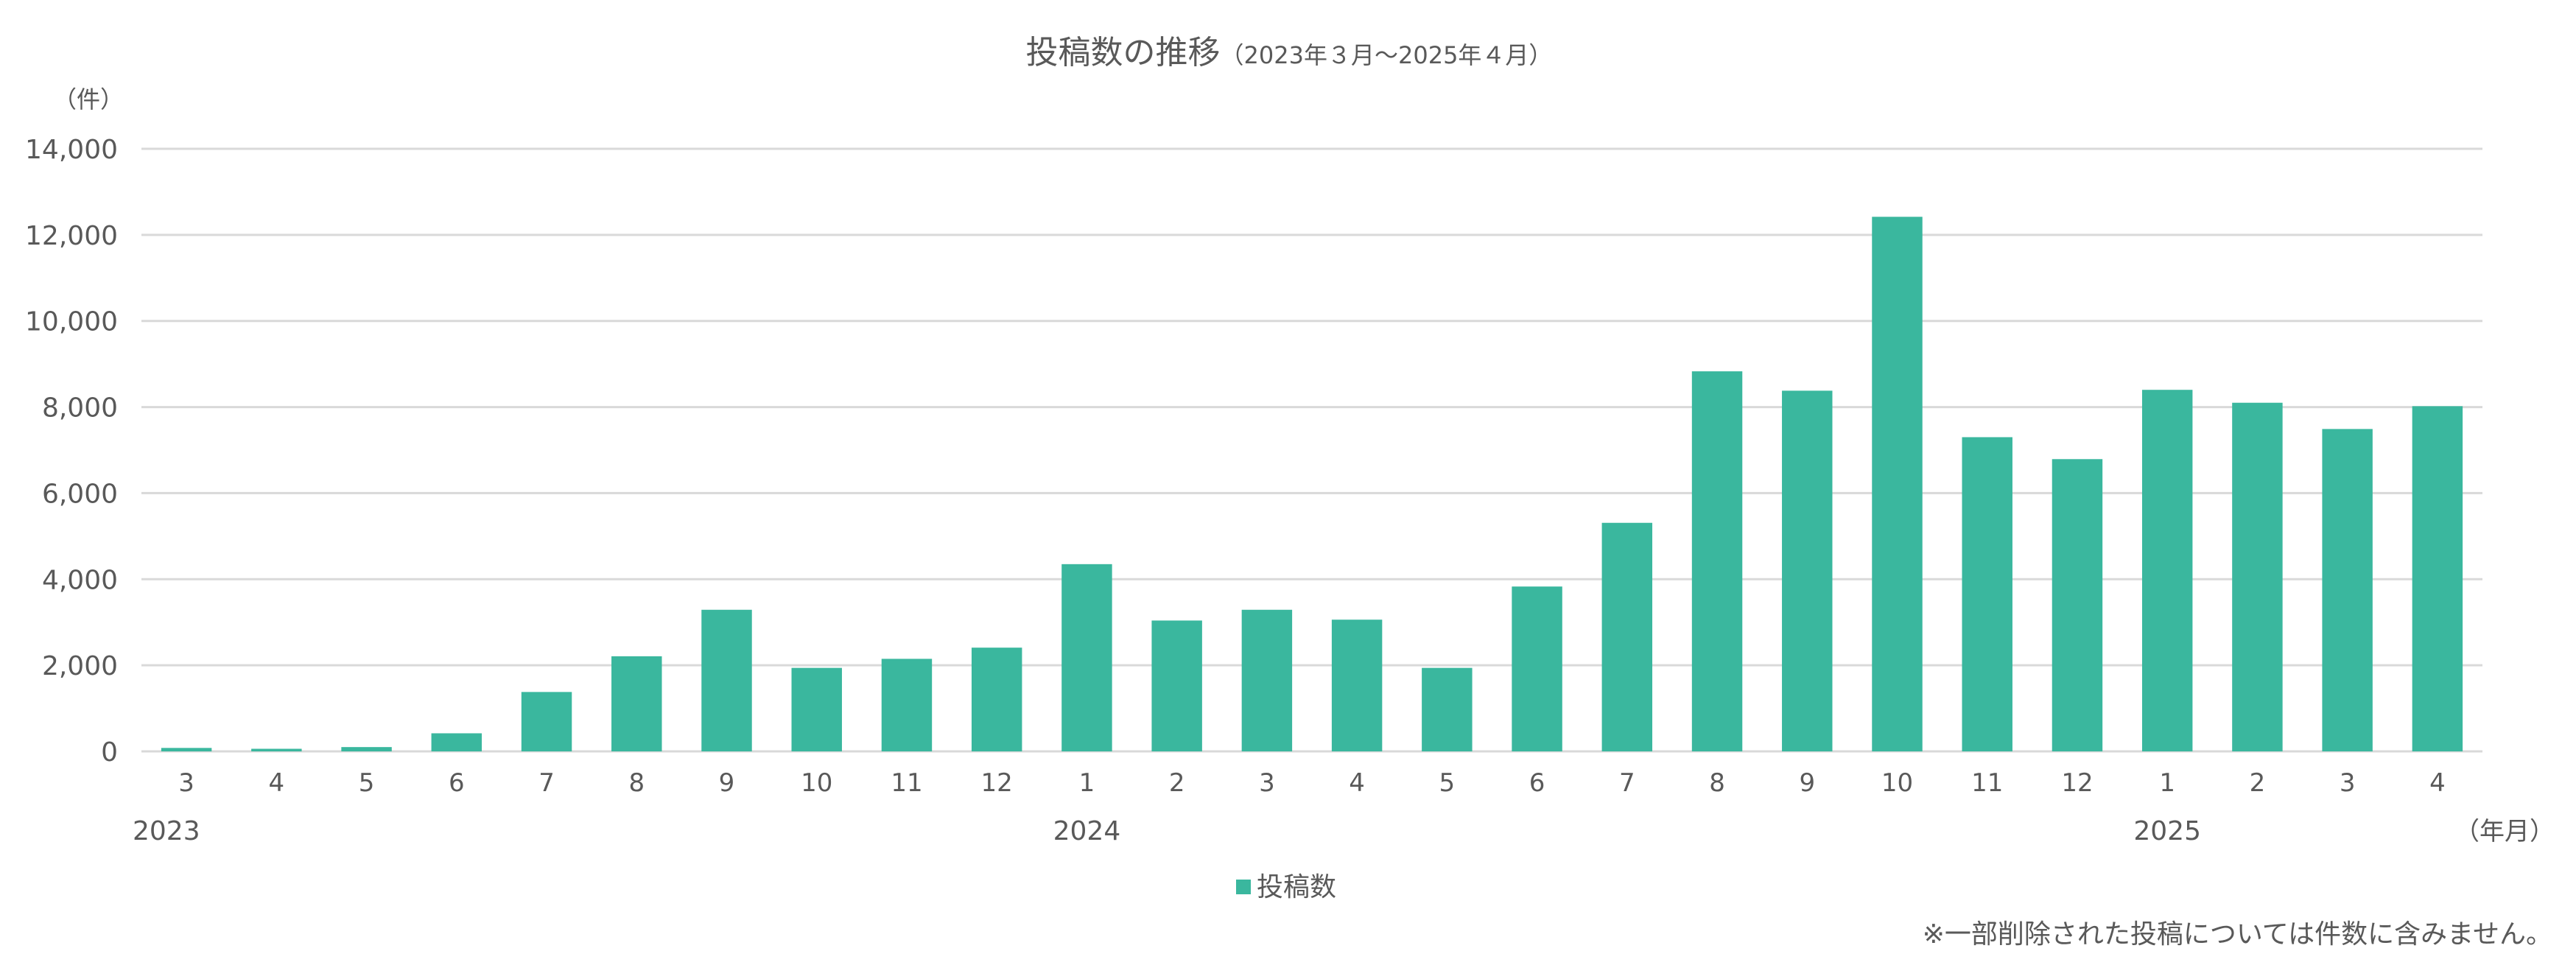 Image resolution: width=2576 pixels, height=979 pixels. What do you see at coordinates (71, 150) in the screenshot?
I see `y-tick-label: 14,000` at bounding box center [71, 150].